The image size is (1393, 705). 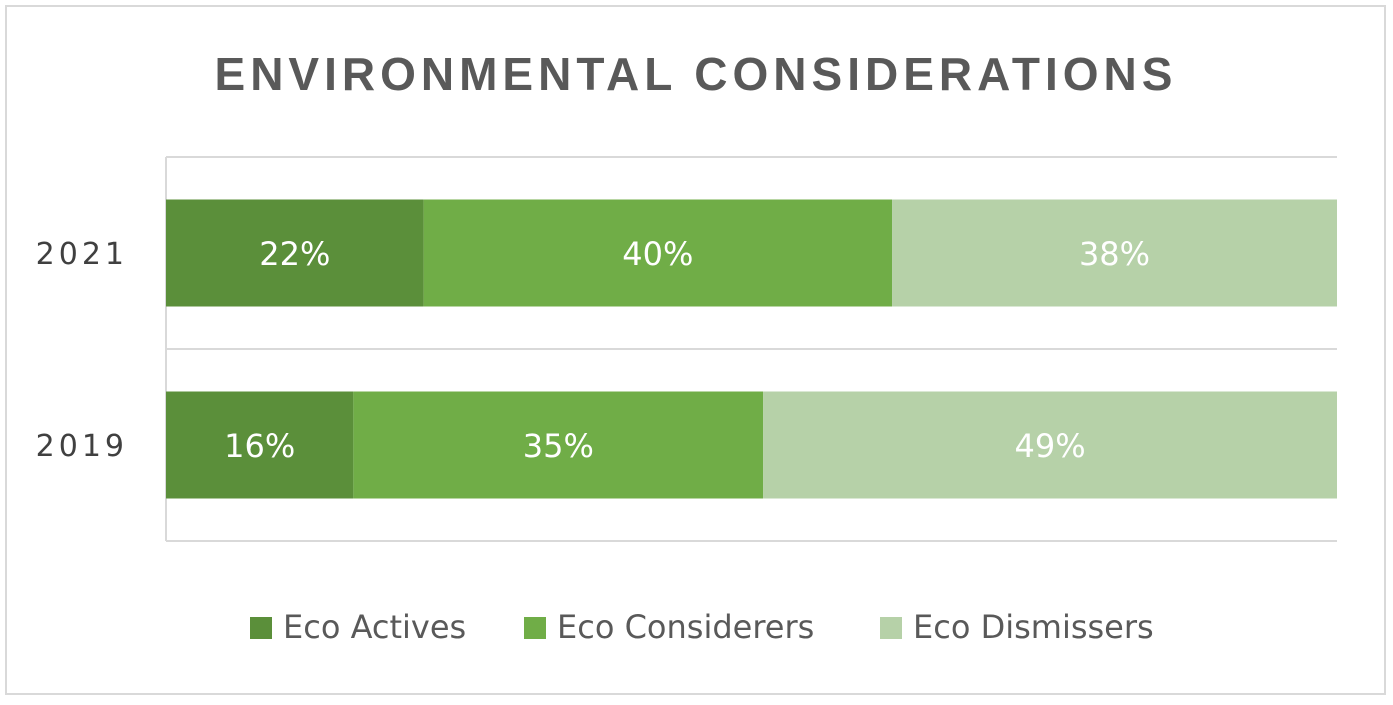 What do you see at coordinates (696, 74) in the screenshot?
I see `chart-title: ENVIRONMENTAL CONSIDERATIONS` at bounding box center [696, 74].